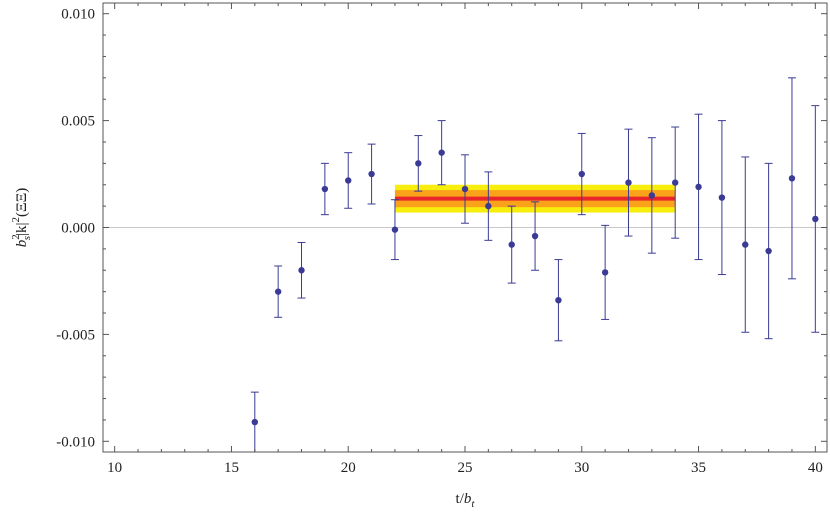  Describe the element at coordinates (698, 468) in the screenshot. I see `x-tick-label: 35` at that location.